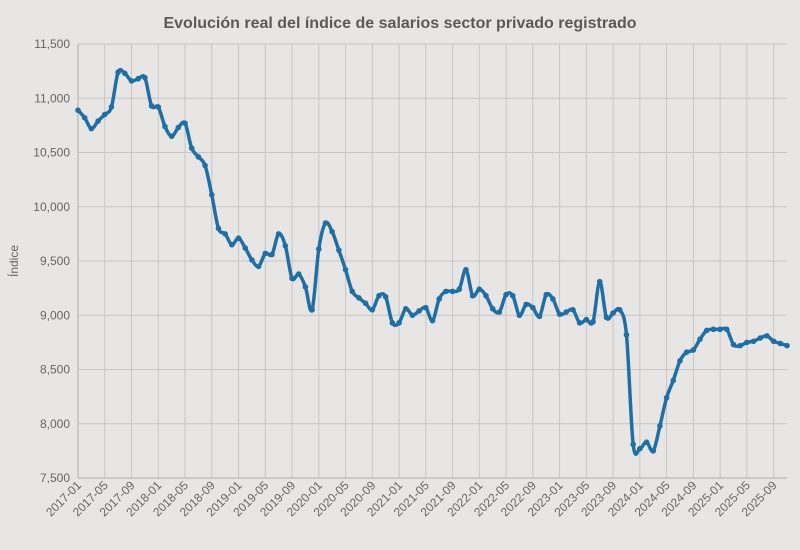  I want to click on y-tick-label: 11,000, so click(52, 98).